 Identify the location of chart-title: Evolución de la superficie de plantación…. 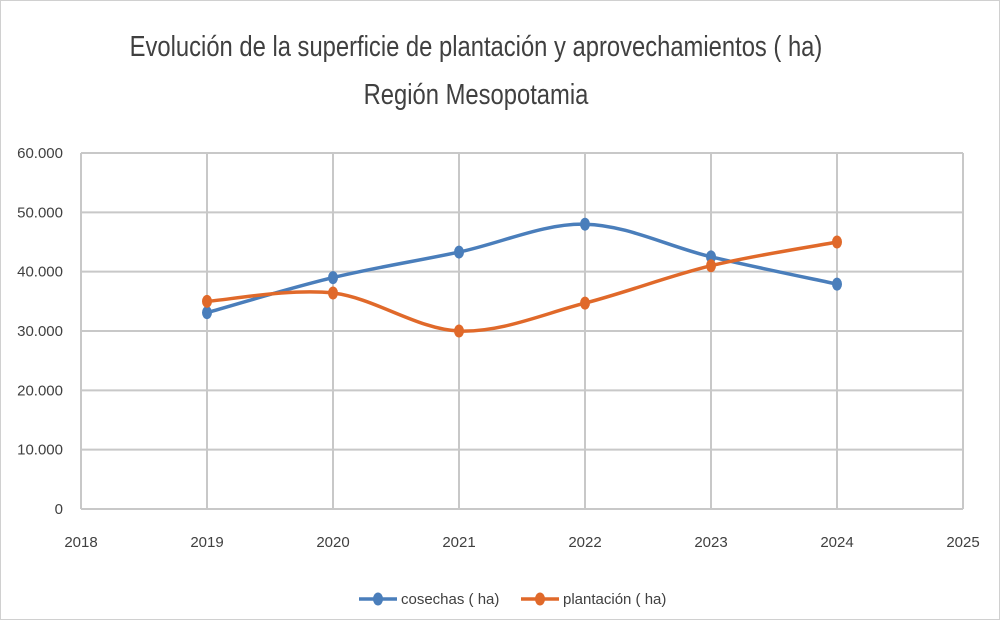
(476, 47).